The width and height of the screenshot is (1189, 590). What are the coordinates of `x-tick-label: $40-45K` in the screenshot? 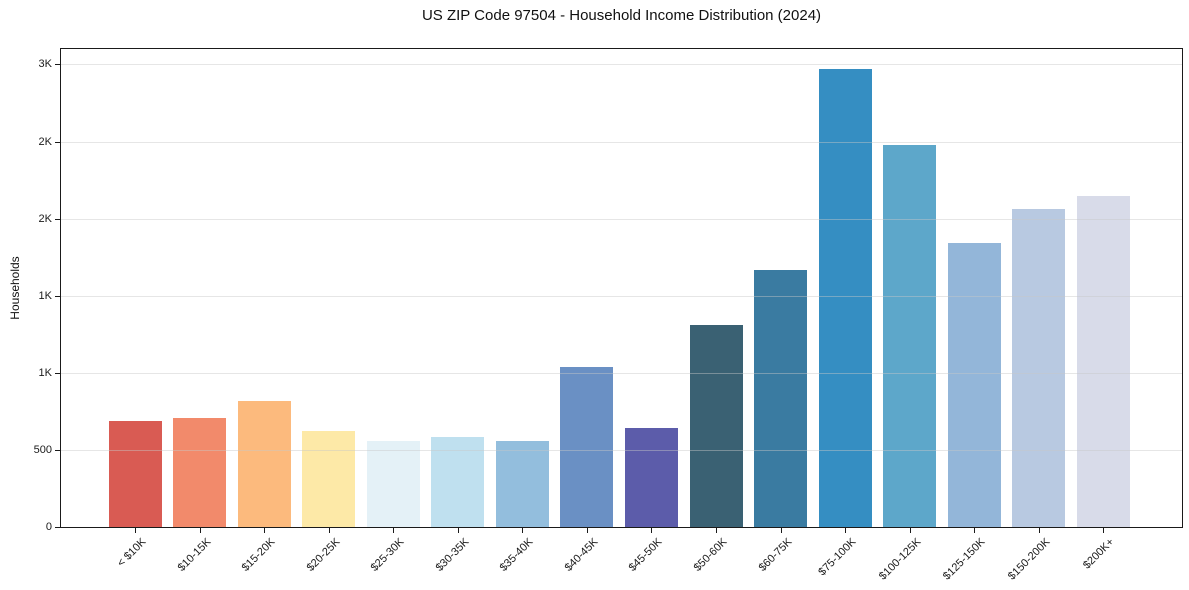 It's located at (581, 555).